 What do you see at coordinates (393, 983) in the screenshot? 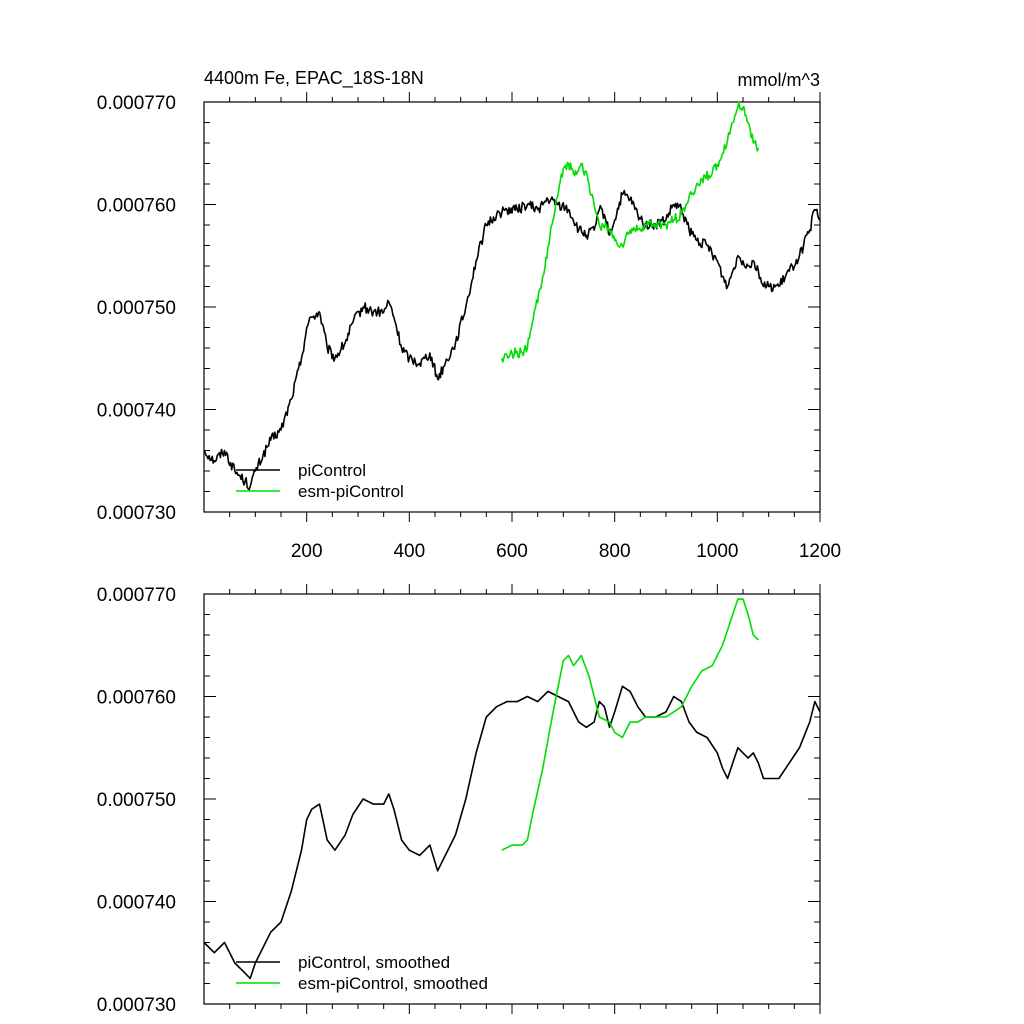
I see `legend-label-esm-picontrol-smoothed: esm-piControl, smoothed` at bounding box center [393, 983].